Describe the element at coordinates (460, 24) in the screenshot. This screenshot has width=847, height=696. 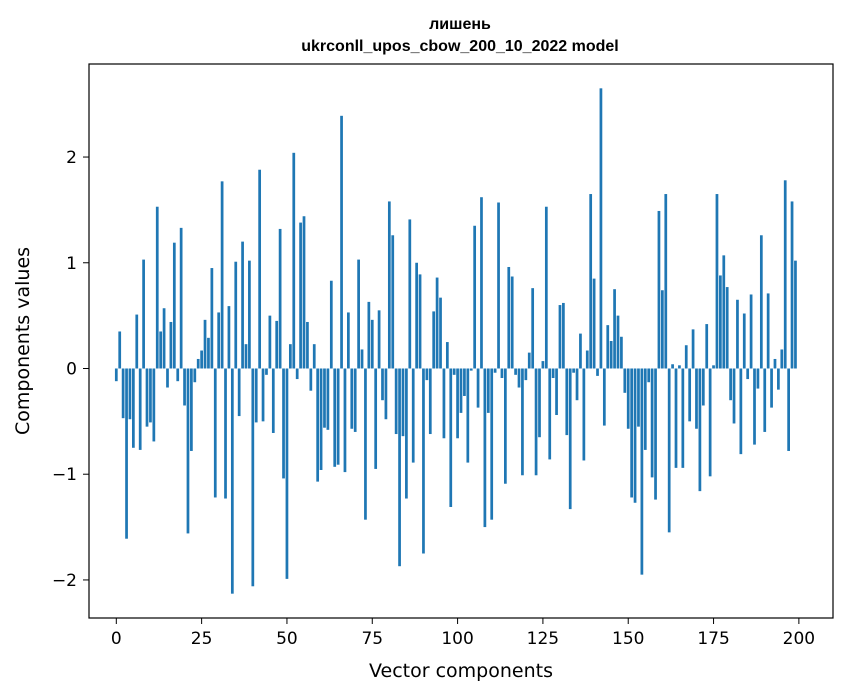
I see `chart-title-line-1: лишень` at that location.